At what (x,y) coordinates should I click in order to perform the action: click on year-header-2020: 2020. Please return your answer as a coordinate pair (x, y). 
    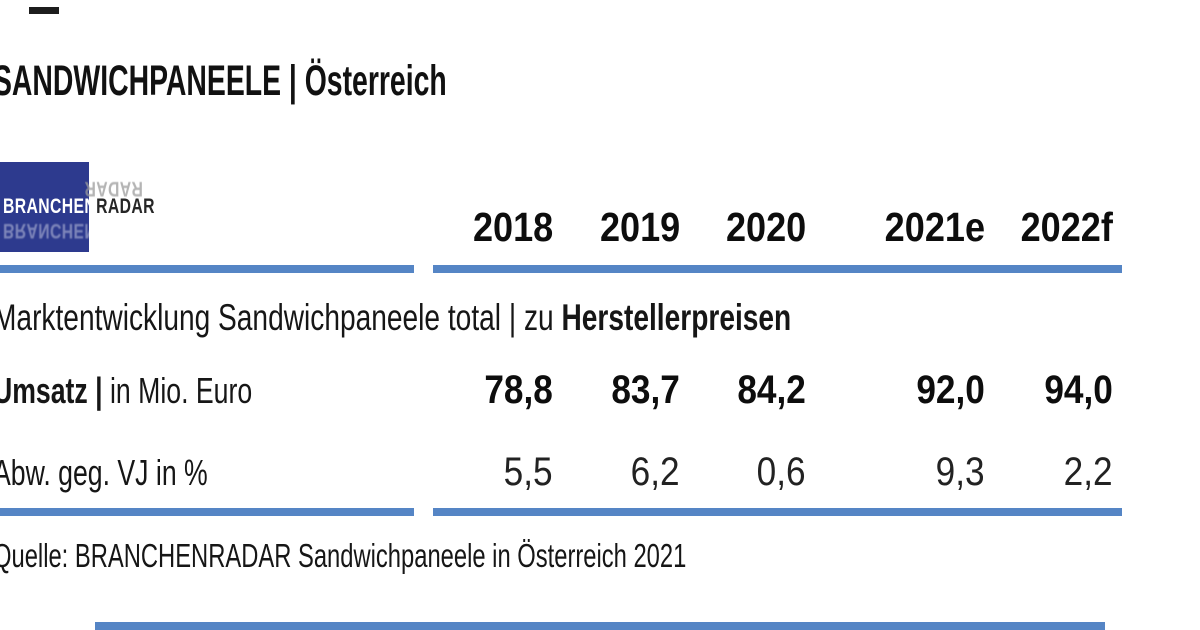
    Looking at the image, I should click on (765, 227).